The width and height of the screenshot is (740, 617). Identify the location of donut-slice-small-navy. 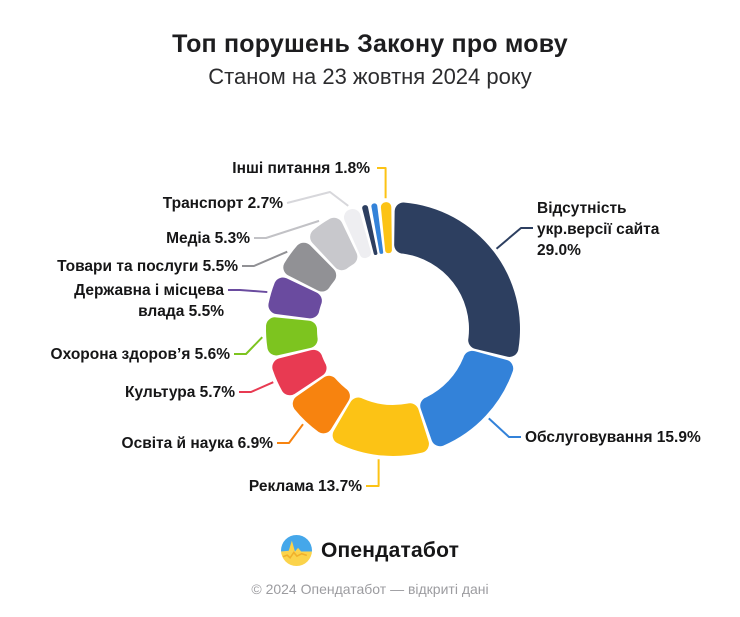
(370, 230).